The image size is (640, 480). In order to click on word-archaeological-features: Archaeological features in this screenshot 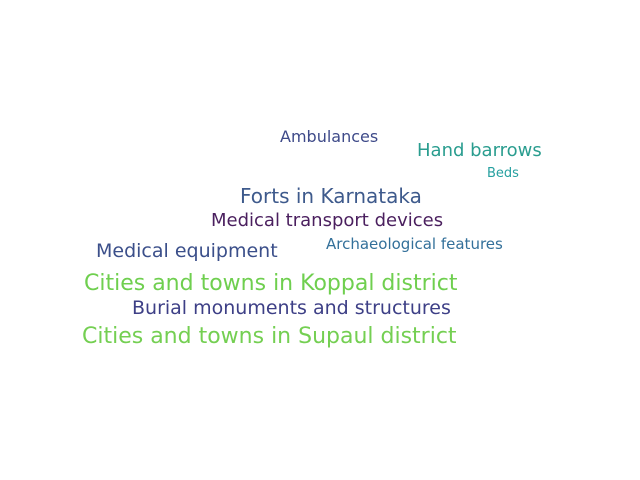, I will do `click(414, 244)`.